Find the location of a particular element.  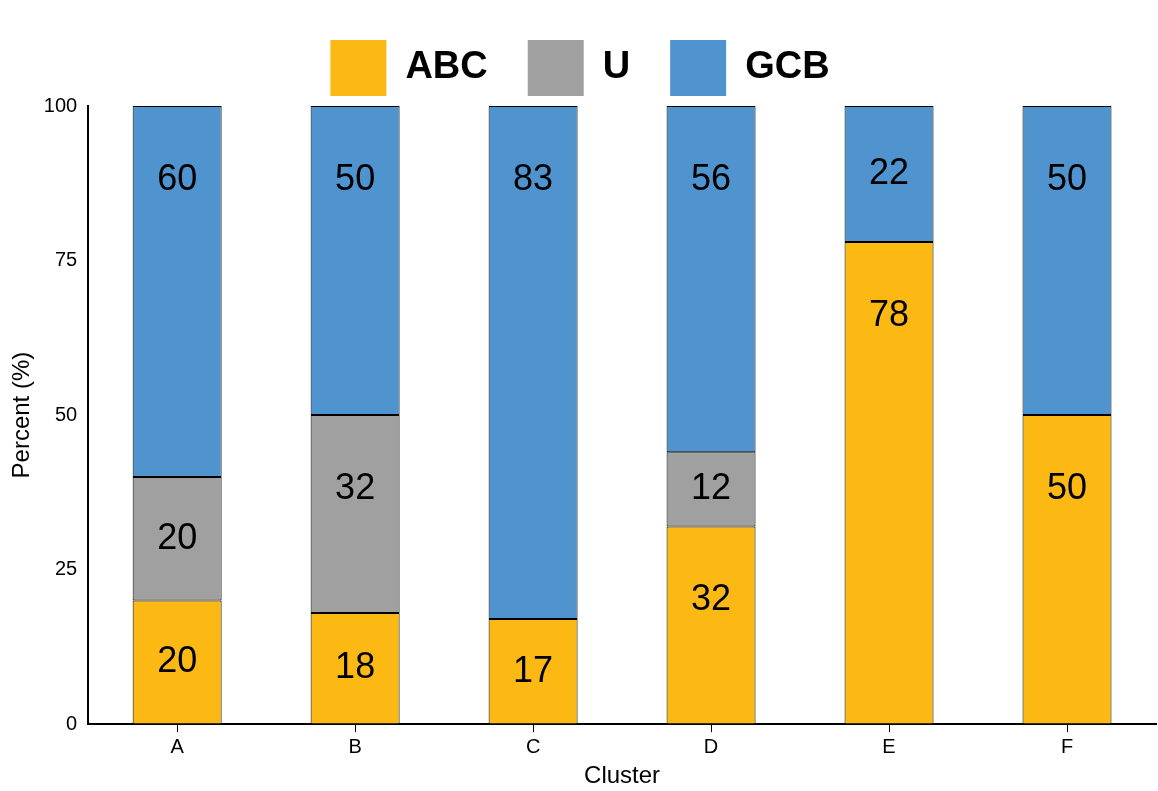

y-tick-label: 25 is located at coordinates (66, 568).